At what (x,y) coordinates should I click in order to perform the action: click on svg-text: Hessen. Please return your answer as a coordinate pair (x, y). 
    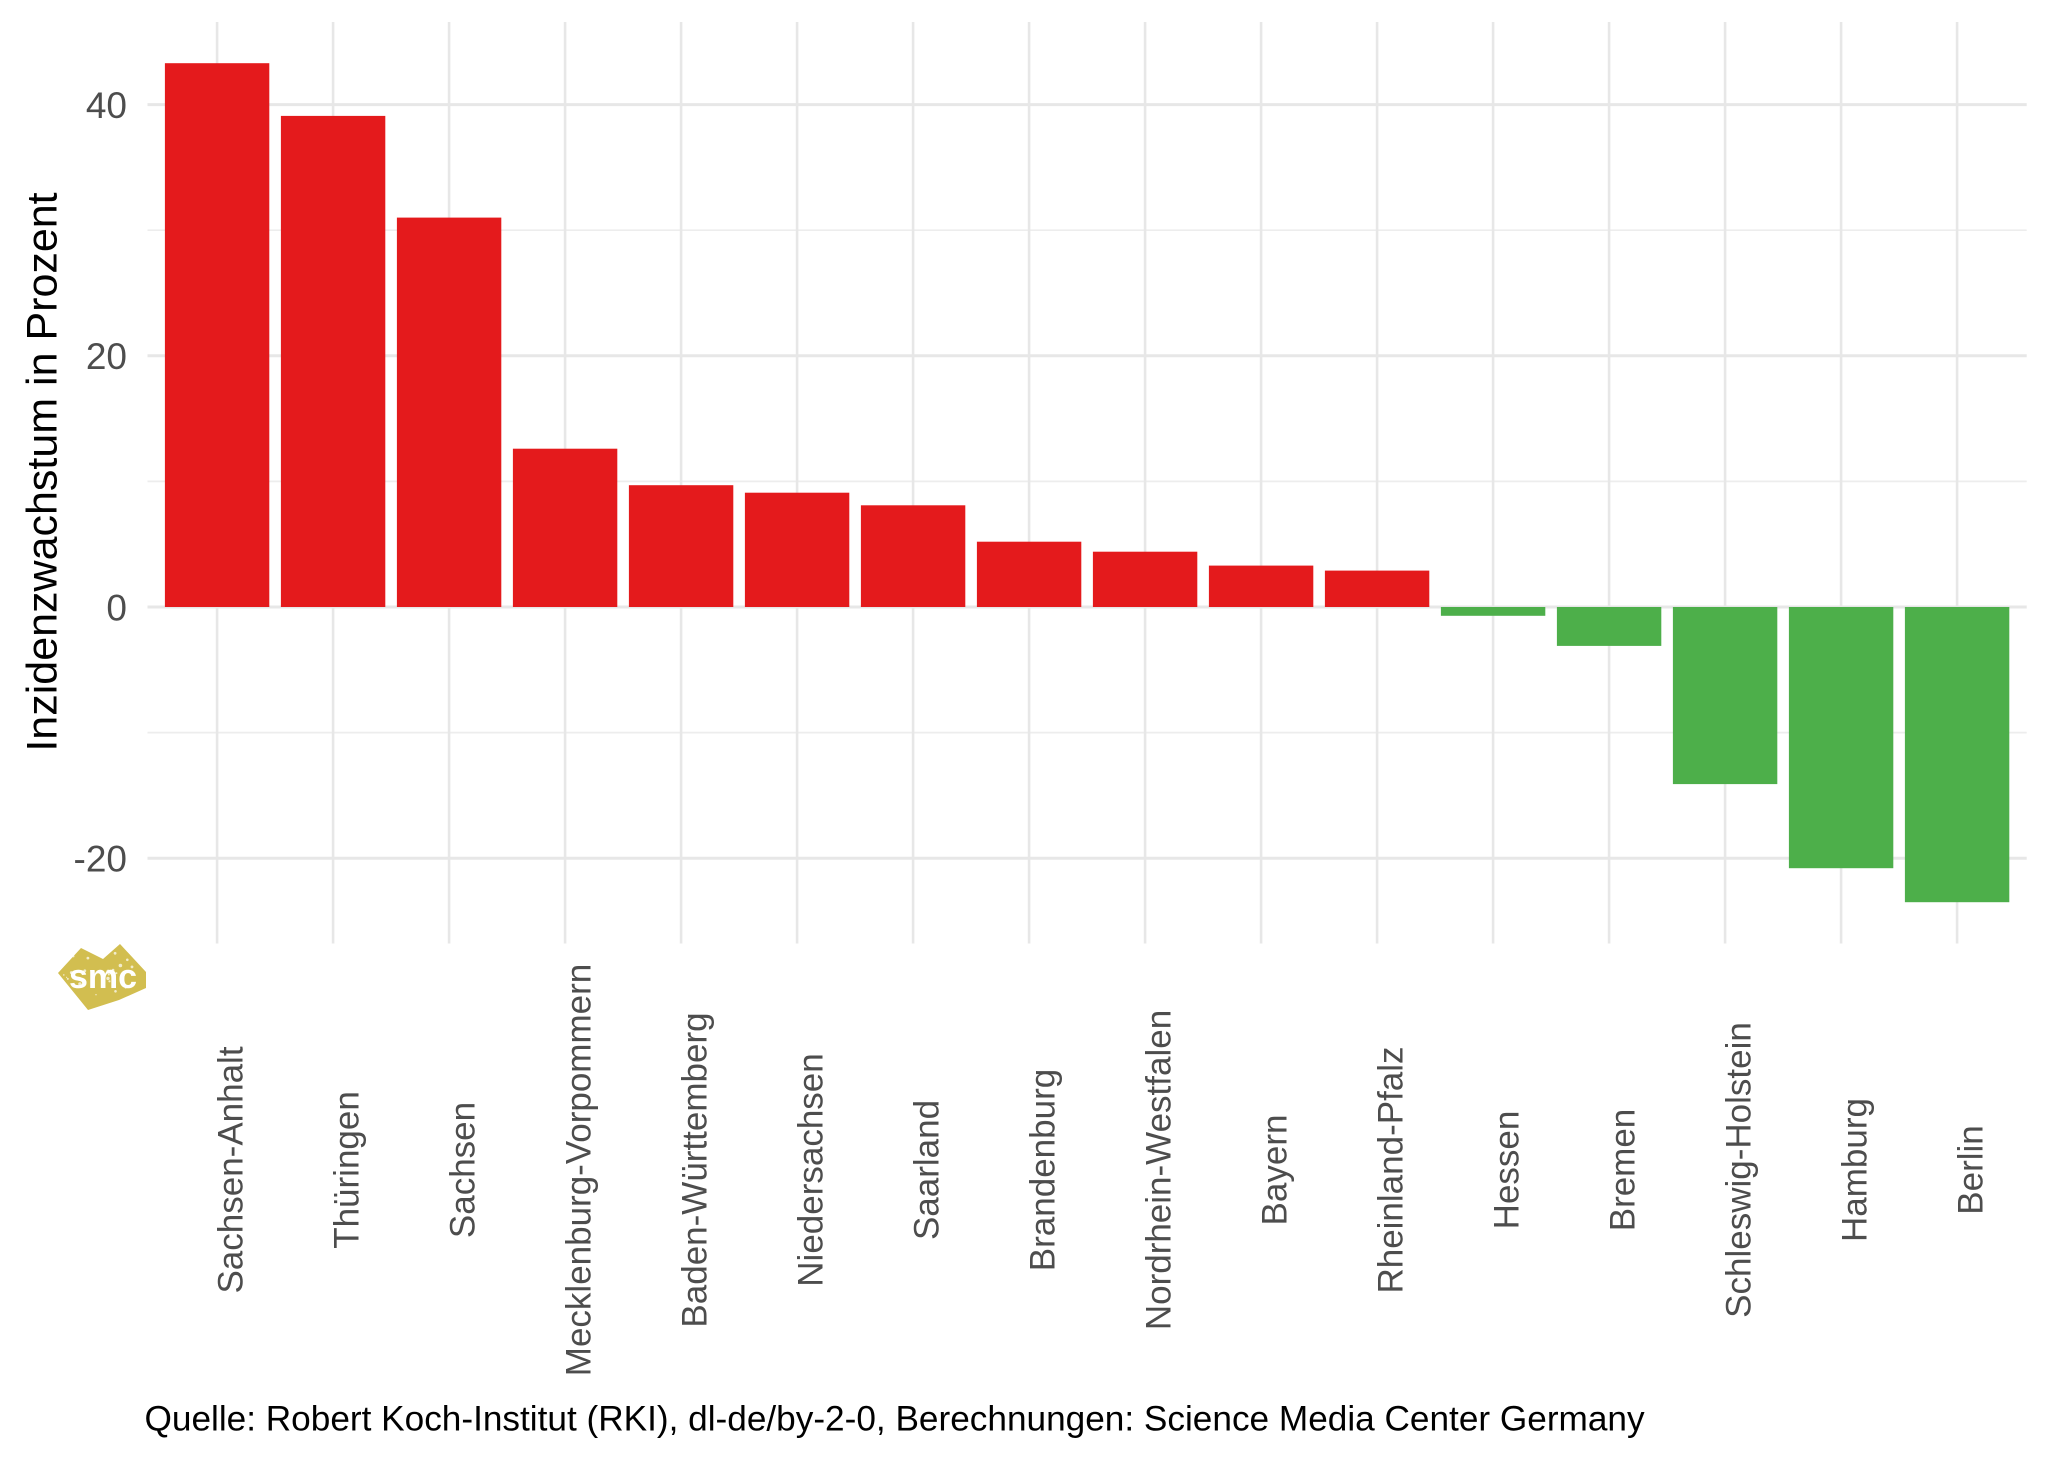
    Looking at the image, I should click on (1507, 1170).